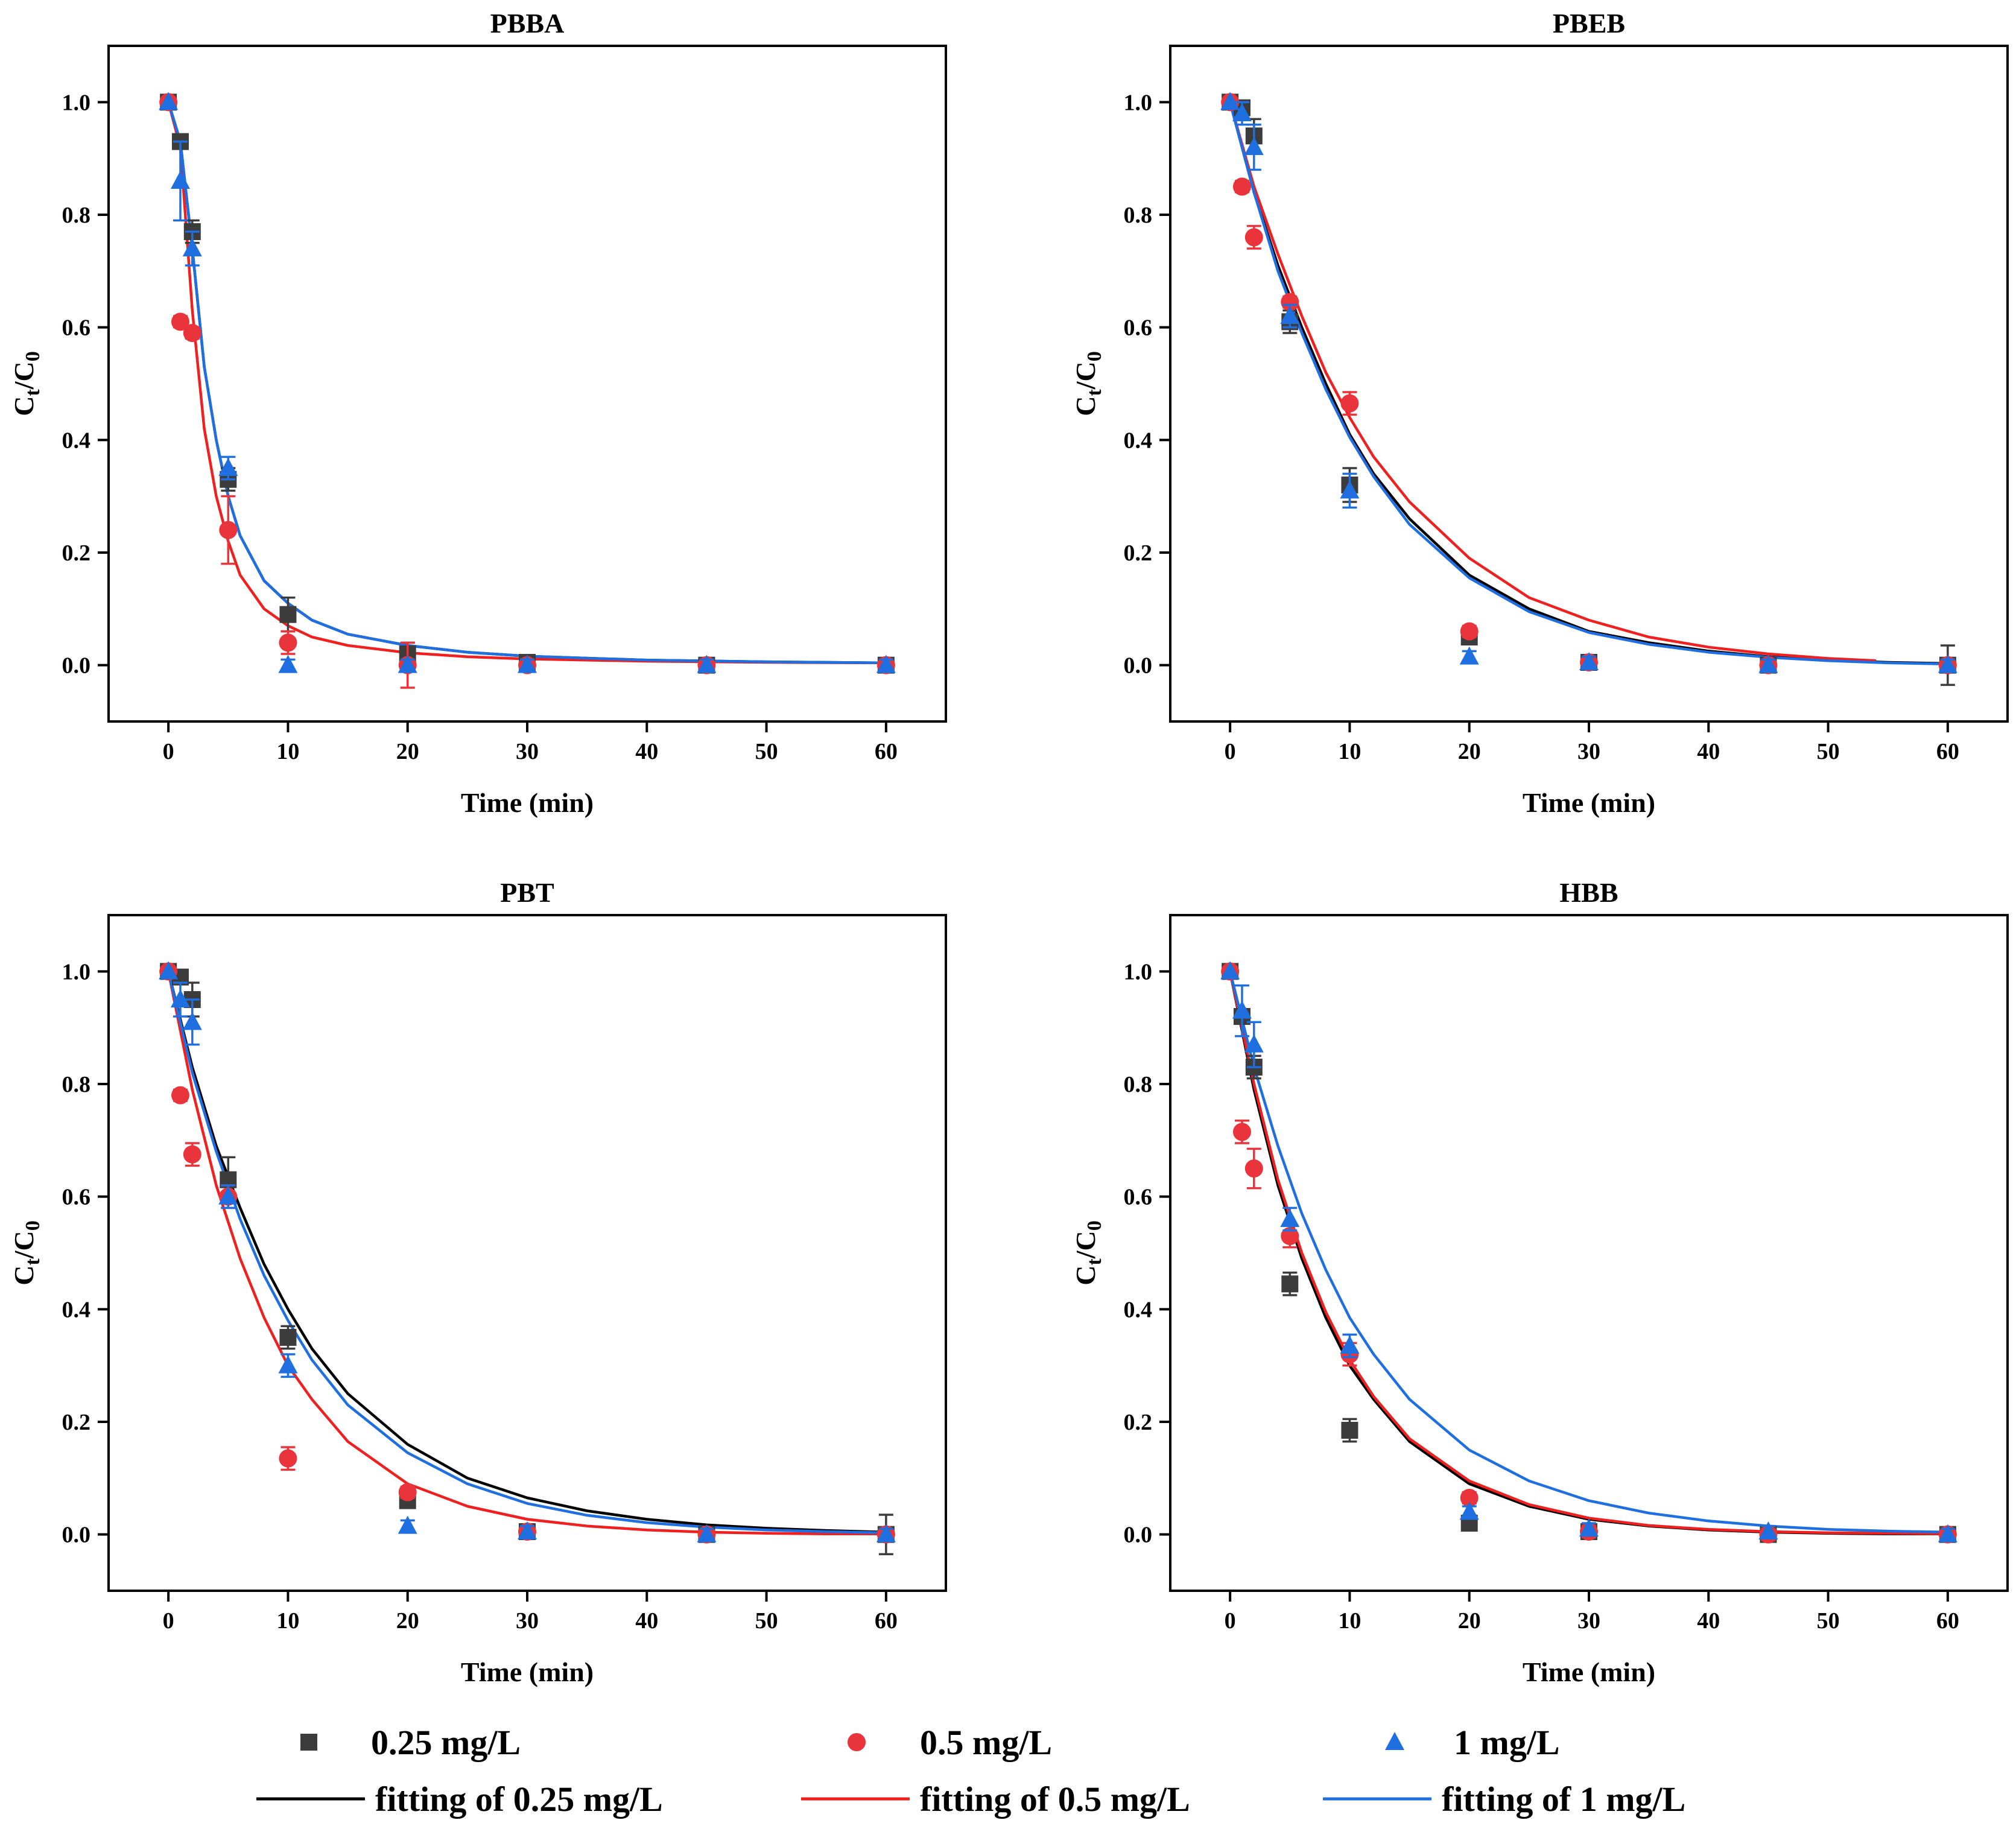  I want to click on panel-title: PBEB, so click(1589, 23).